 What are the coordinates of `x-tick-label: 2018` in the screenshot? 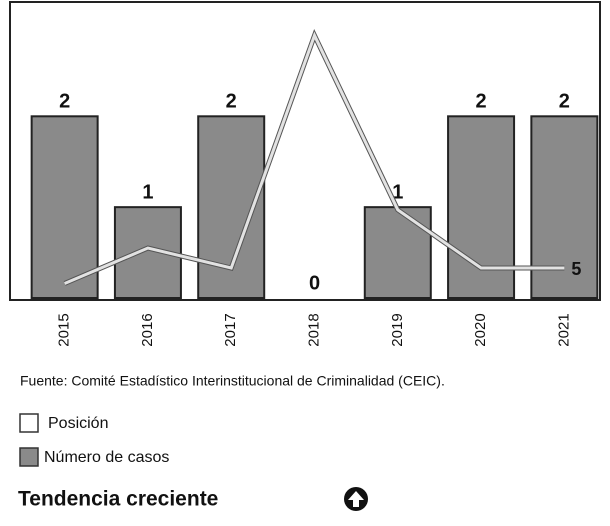 It's located at (313, 329).